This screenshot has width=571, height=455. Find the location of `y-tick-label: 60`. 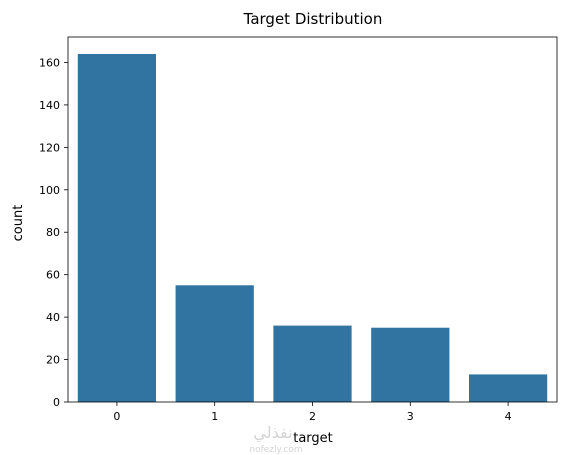

y-tick-label: 60 is located at coordinates (53, 275).